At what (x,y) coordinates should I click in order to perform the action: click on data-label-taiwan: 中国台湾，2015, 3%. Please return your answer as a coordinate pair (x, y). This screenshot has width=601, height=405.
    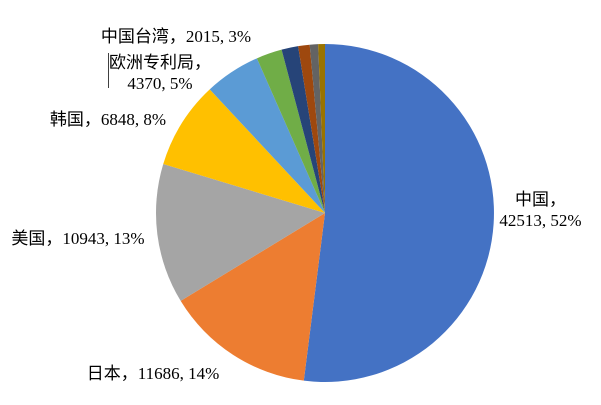
    Looking at the image, I should click on (176, 36).